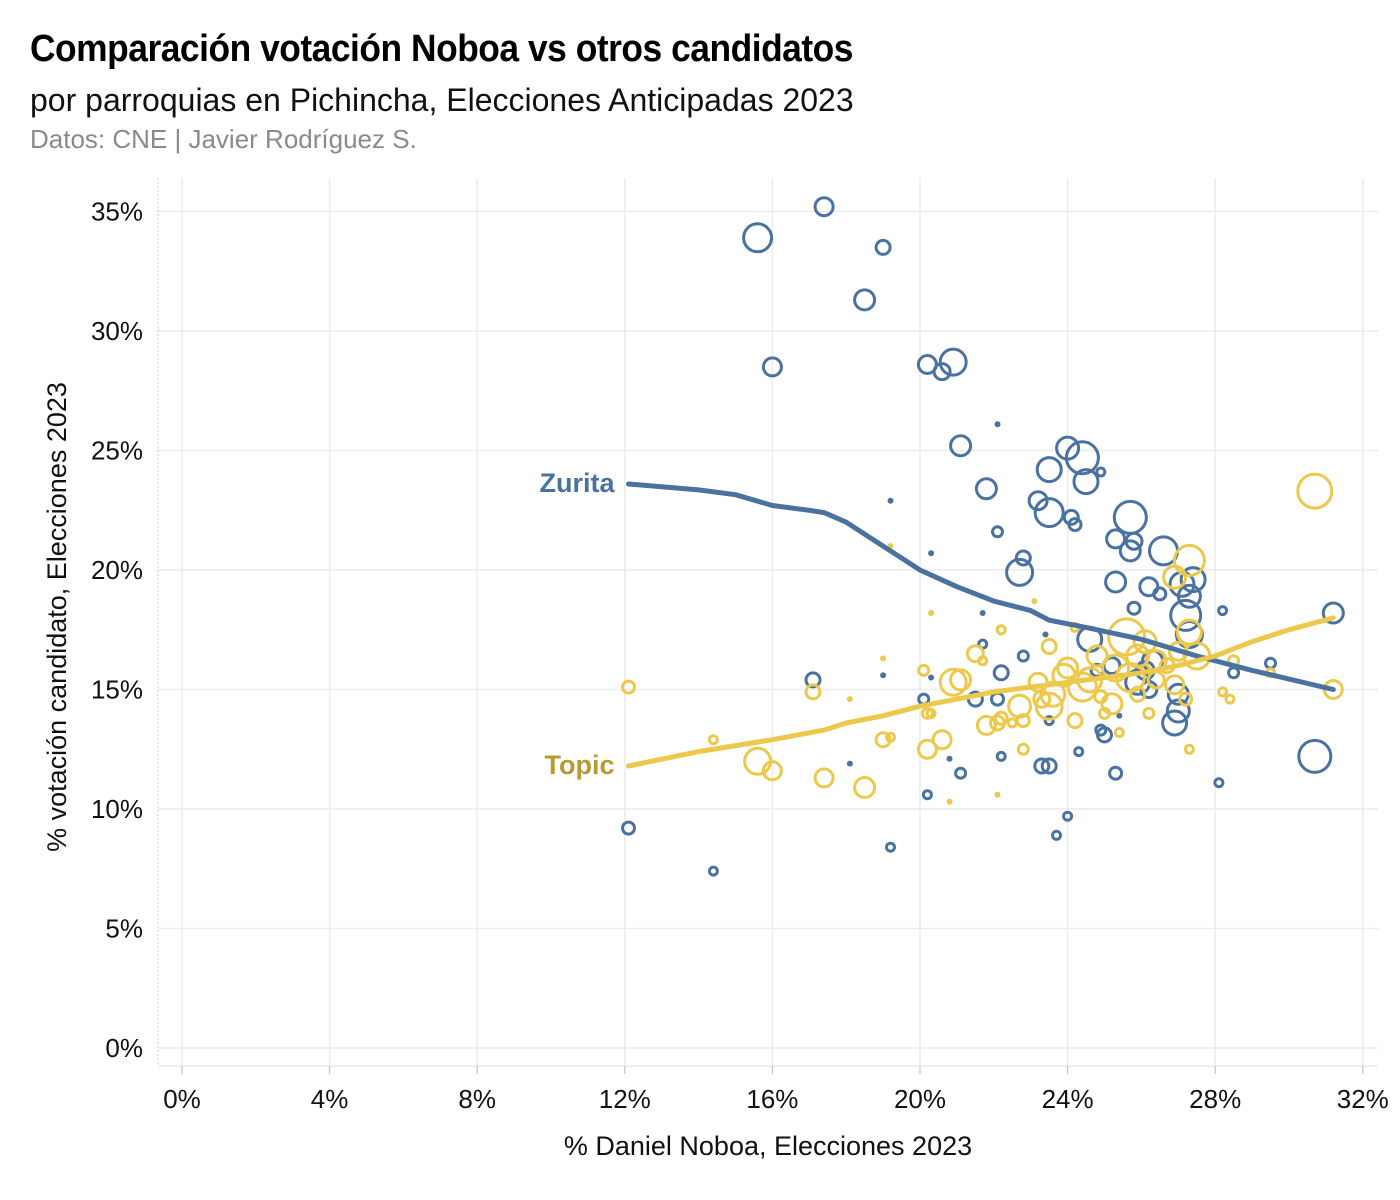  I want to click on x-tick-label: 4%, so click(330, 1099).